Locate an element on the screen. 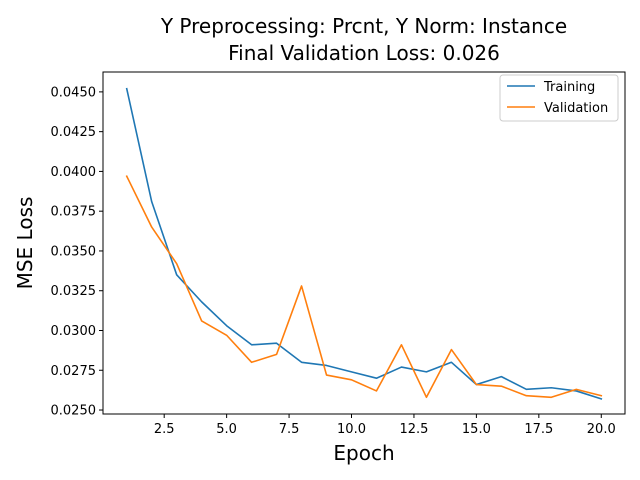 The image size is (640, 480). x-tick-label: 7.5 is located at coordinates (289, 429).